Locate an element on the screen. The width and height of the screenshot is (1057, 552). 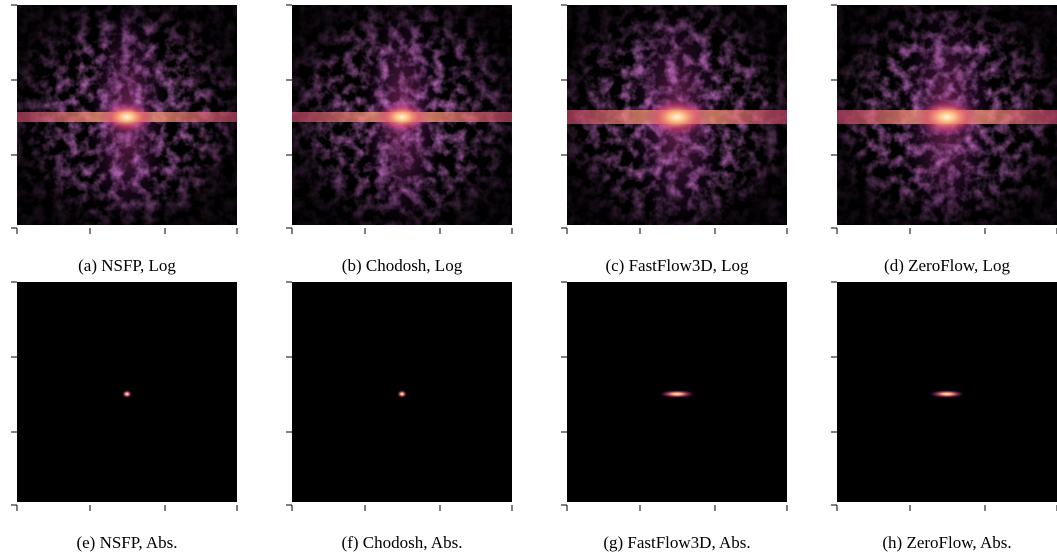
panel: (c) FastFlow3D, Log is located at coordinates (674, 139).